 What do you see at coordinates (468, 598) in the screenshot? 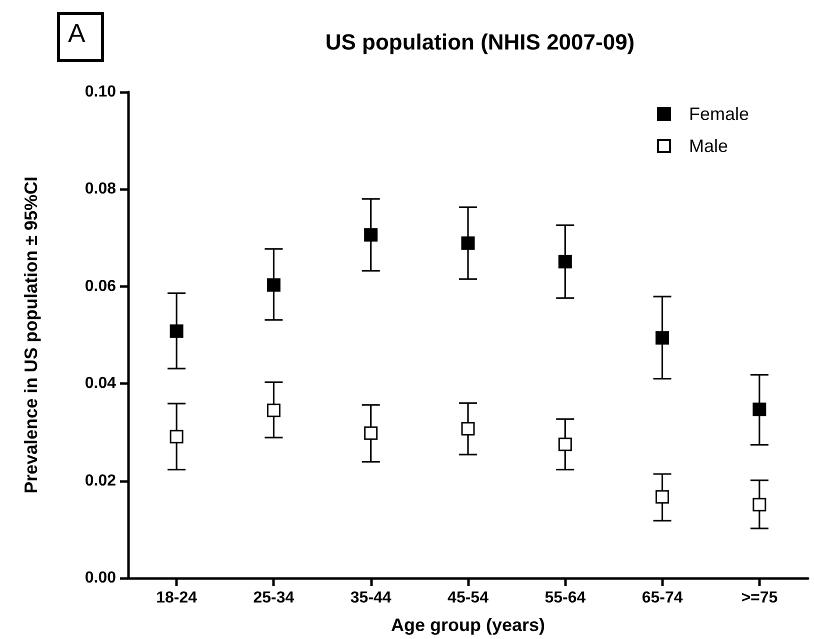
I see `x-tick-label: 45-54` at bounding box center [468, 598].